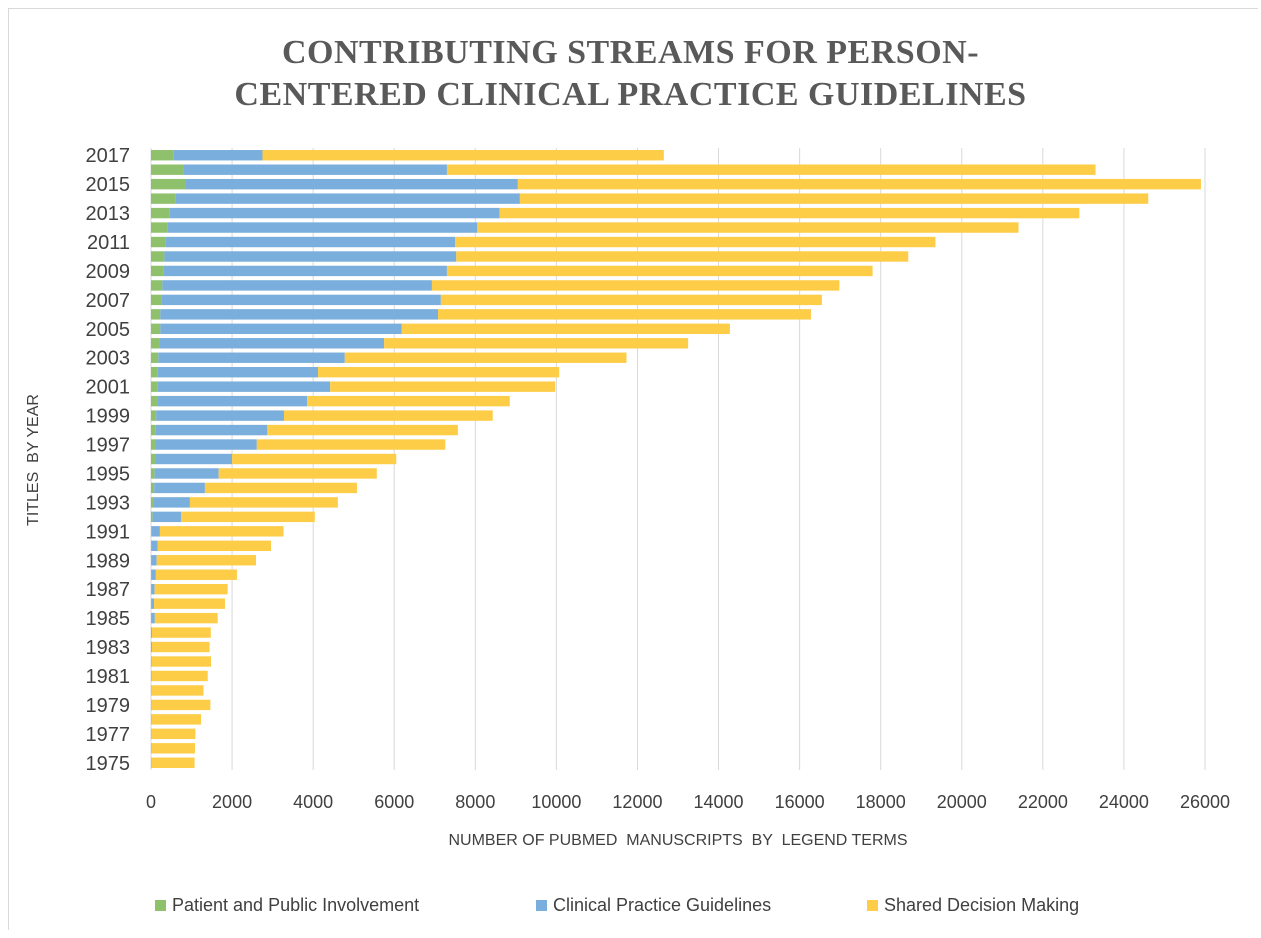  What do you see at coordinates (982, 905) in the screenshot?
I see `legend-label-sdm: Shared Decision Making` at bounding box center [982, 905].